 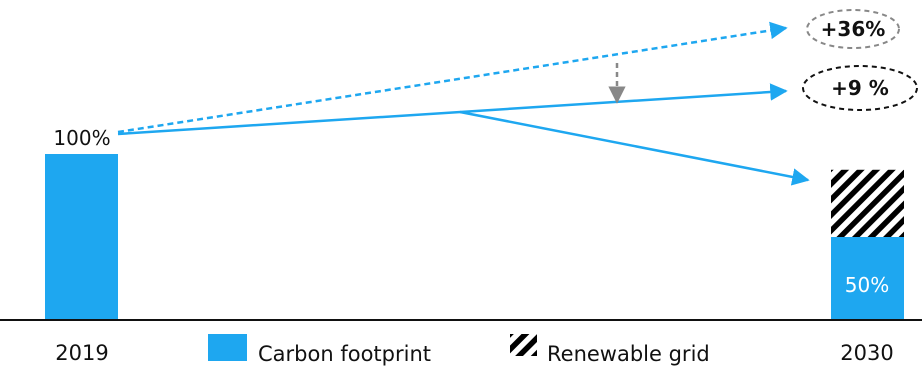 I want to click on bar-2030-renewable-grid, so click(x=867, y=203).